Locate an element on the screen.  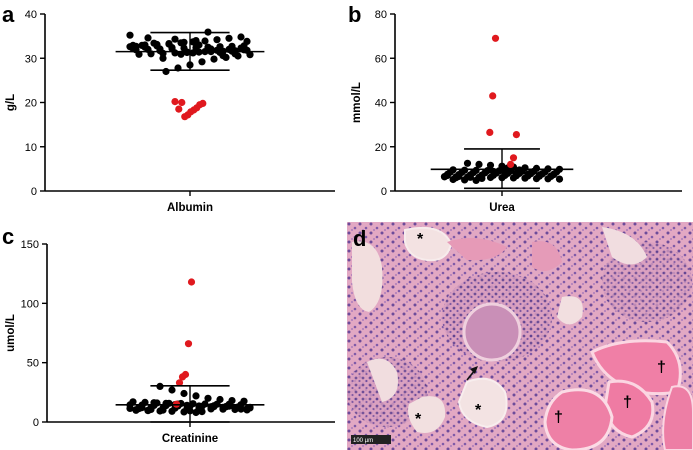
scale-bar-label: 100 µm is located at coordinates (363, 441).